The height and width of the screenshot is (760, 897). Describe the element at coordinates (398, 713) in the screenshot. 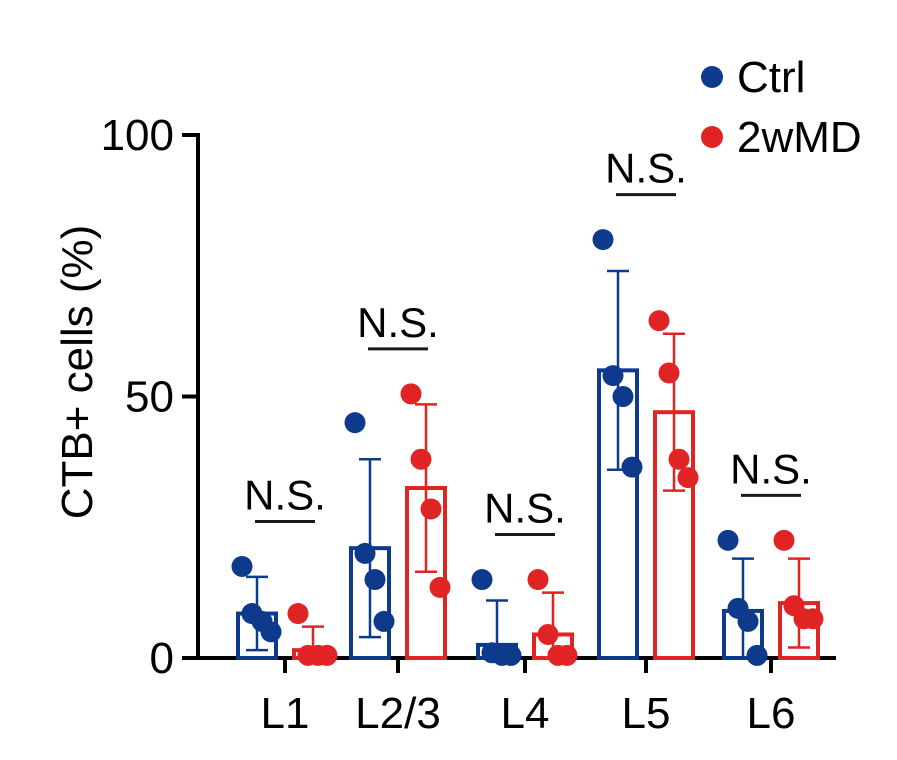

I see `x-tick-label: L2/3` at that location.